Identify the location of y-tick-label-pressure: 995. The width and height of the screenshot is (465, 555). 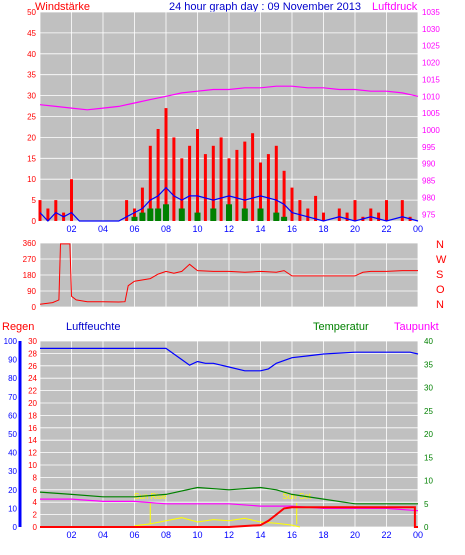
(429, 147).